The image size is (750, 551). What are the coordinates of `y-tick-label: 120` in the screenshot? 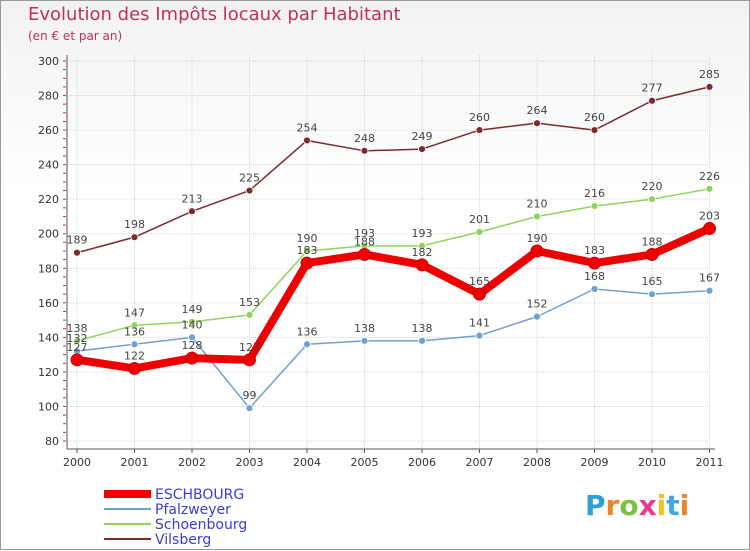 It's located at (48, 372).